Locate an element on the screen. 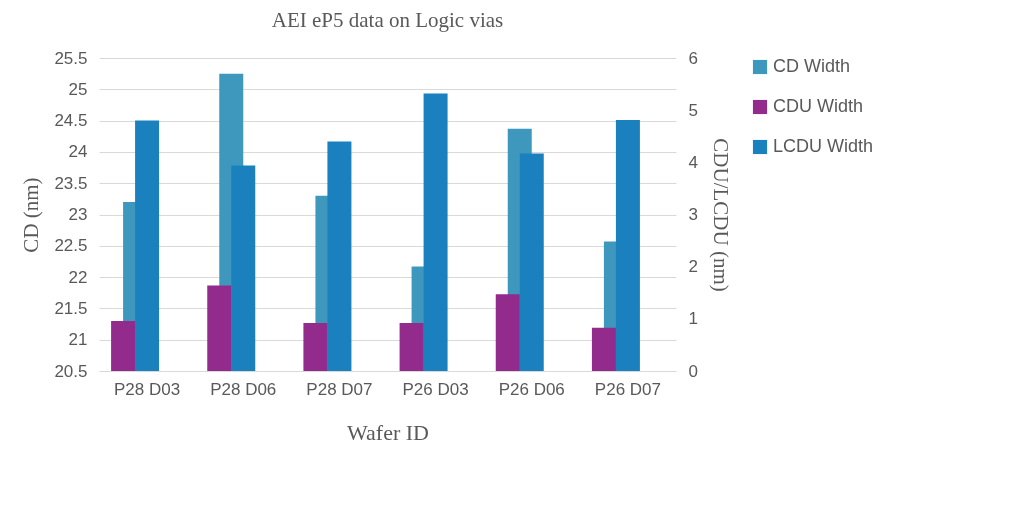  x-tick-label: P26 D07 is located at coordinates (627, 389).